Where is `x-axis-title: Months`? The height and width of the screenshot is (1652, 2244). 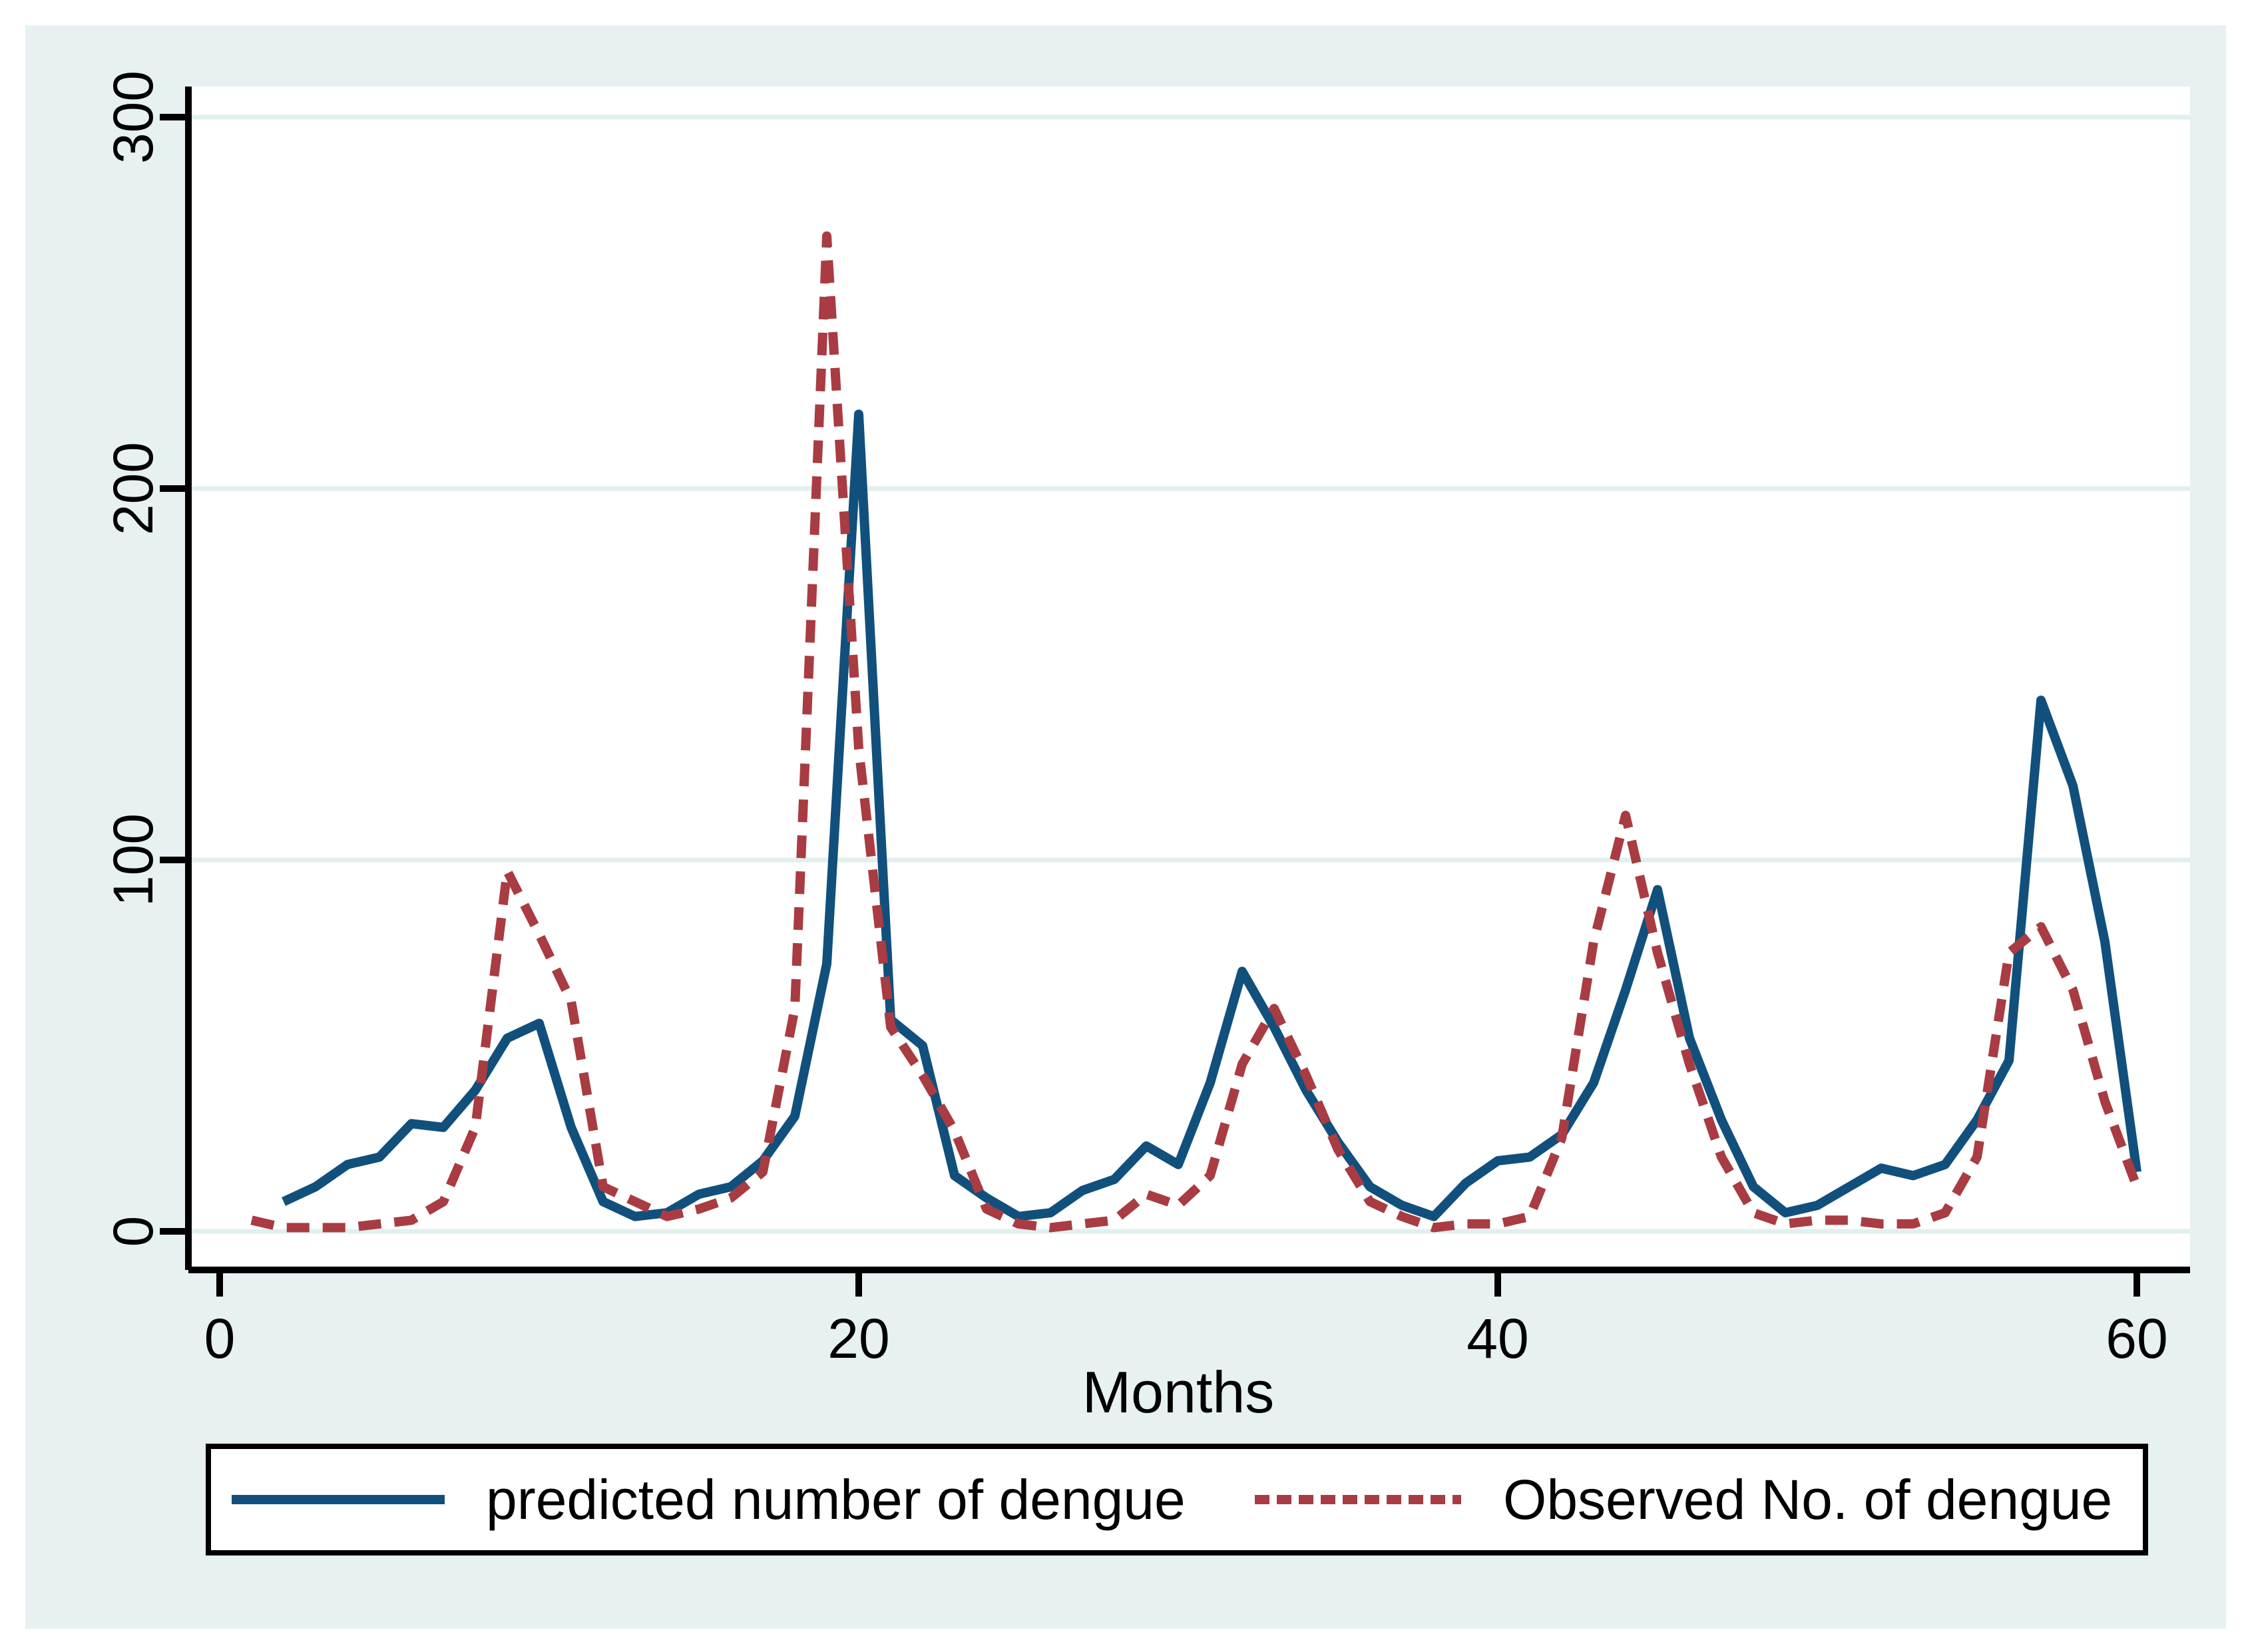 x-axis-title: Months is located at coordinates (1178, 1392).